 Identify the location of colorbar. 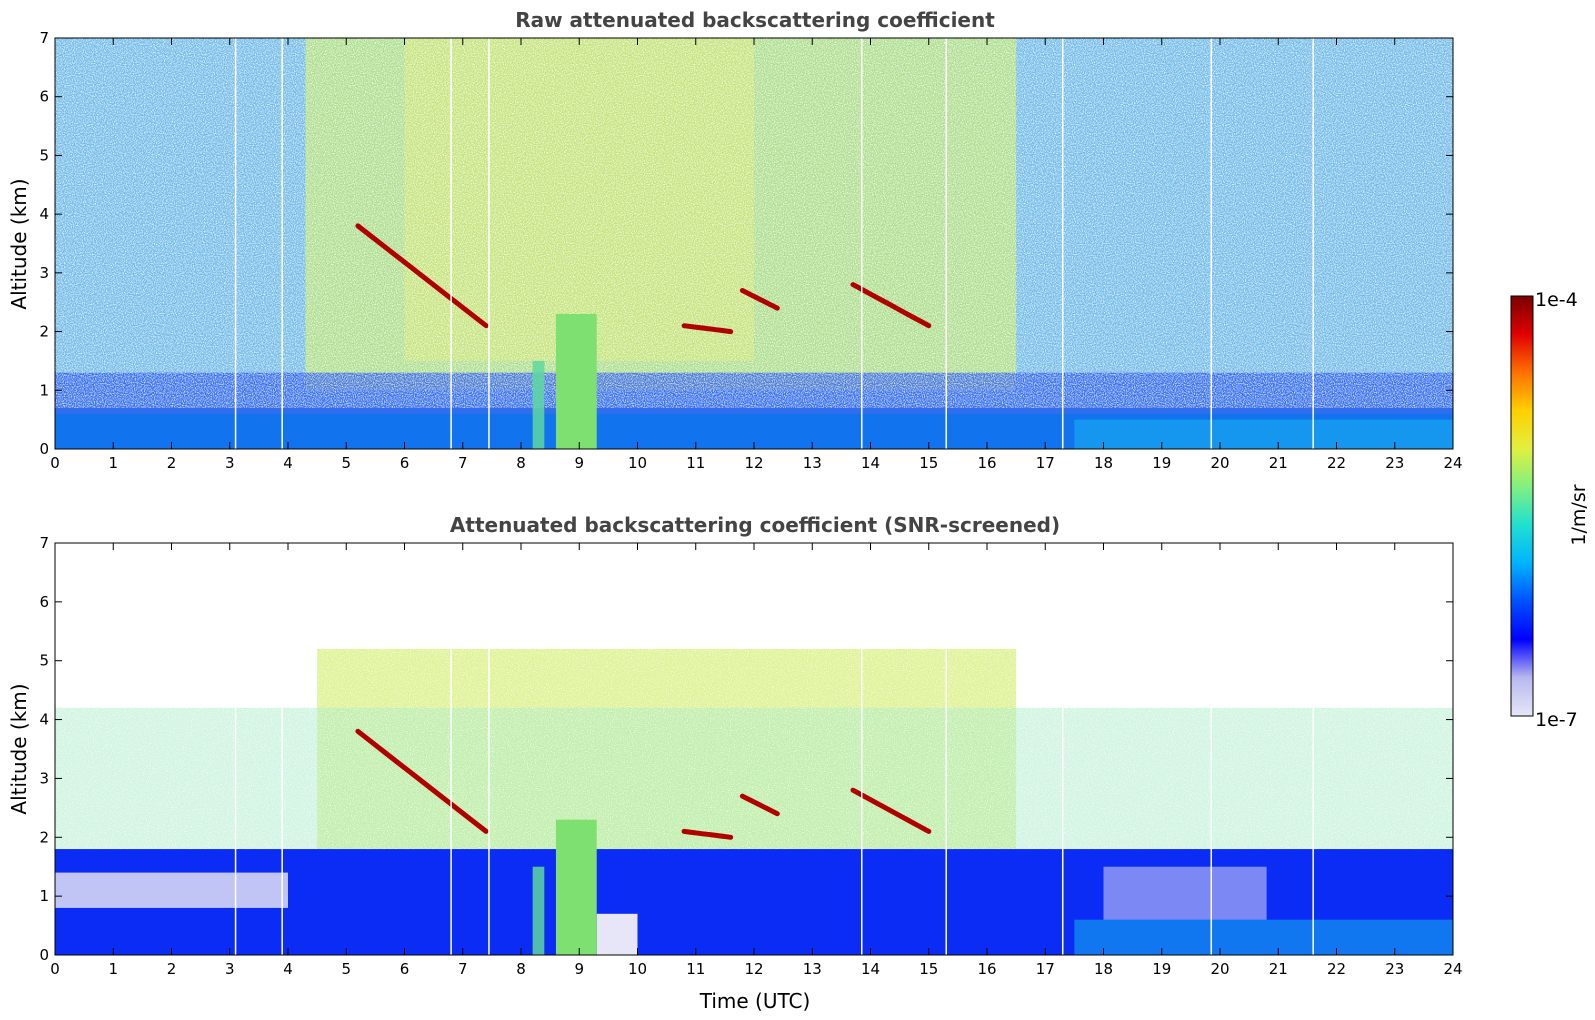
(1522, 506).